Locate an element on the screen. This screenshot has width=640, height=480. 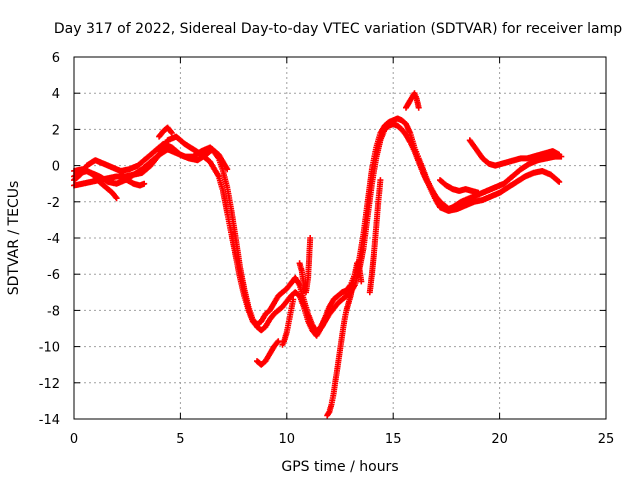
y-tick-label: 6 is located at coordinates (56, 58).